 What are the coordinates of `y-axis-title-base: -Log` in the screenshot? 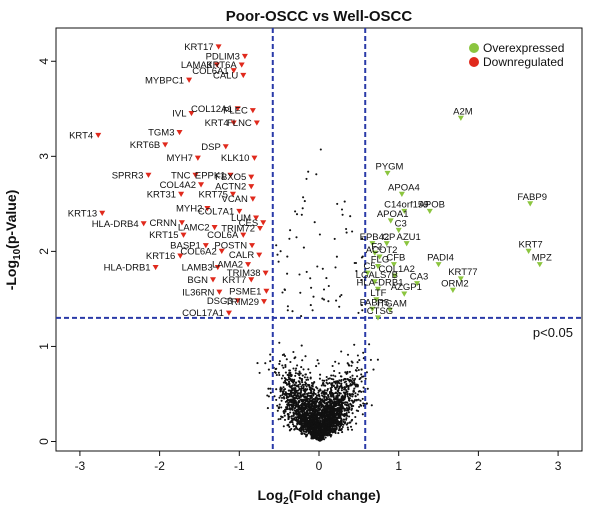 It's located at (11, 275).